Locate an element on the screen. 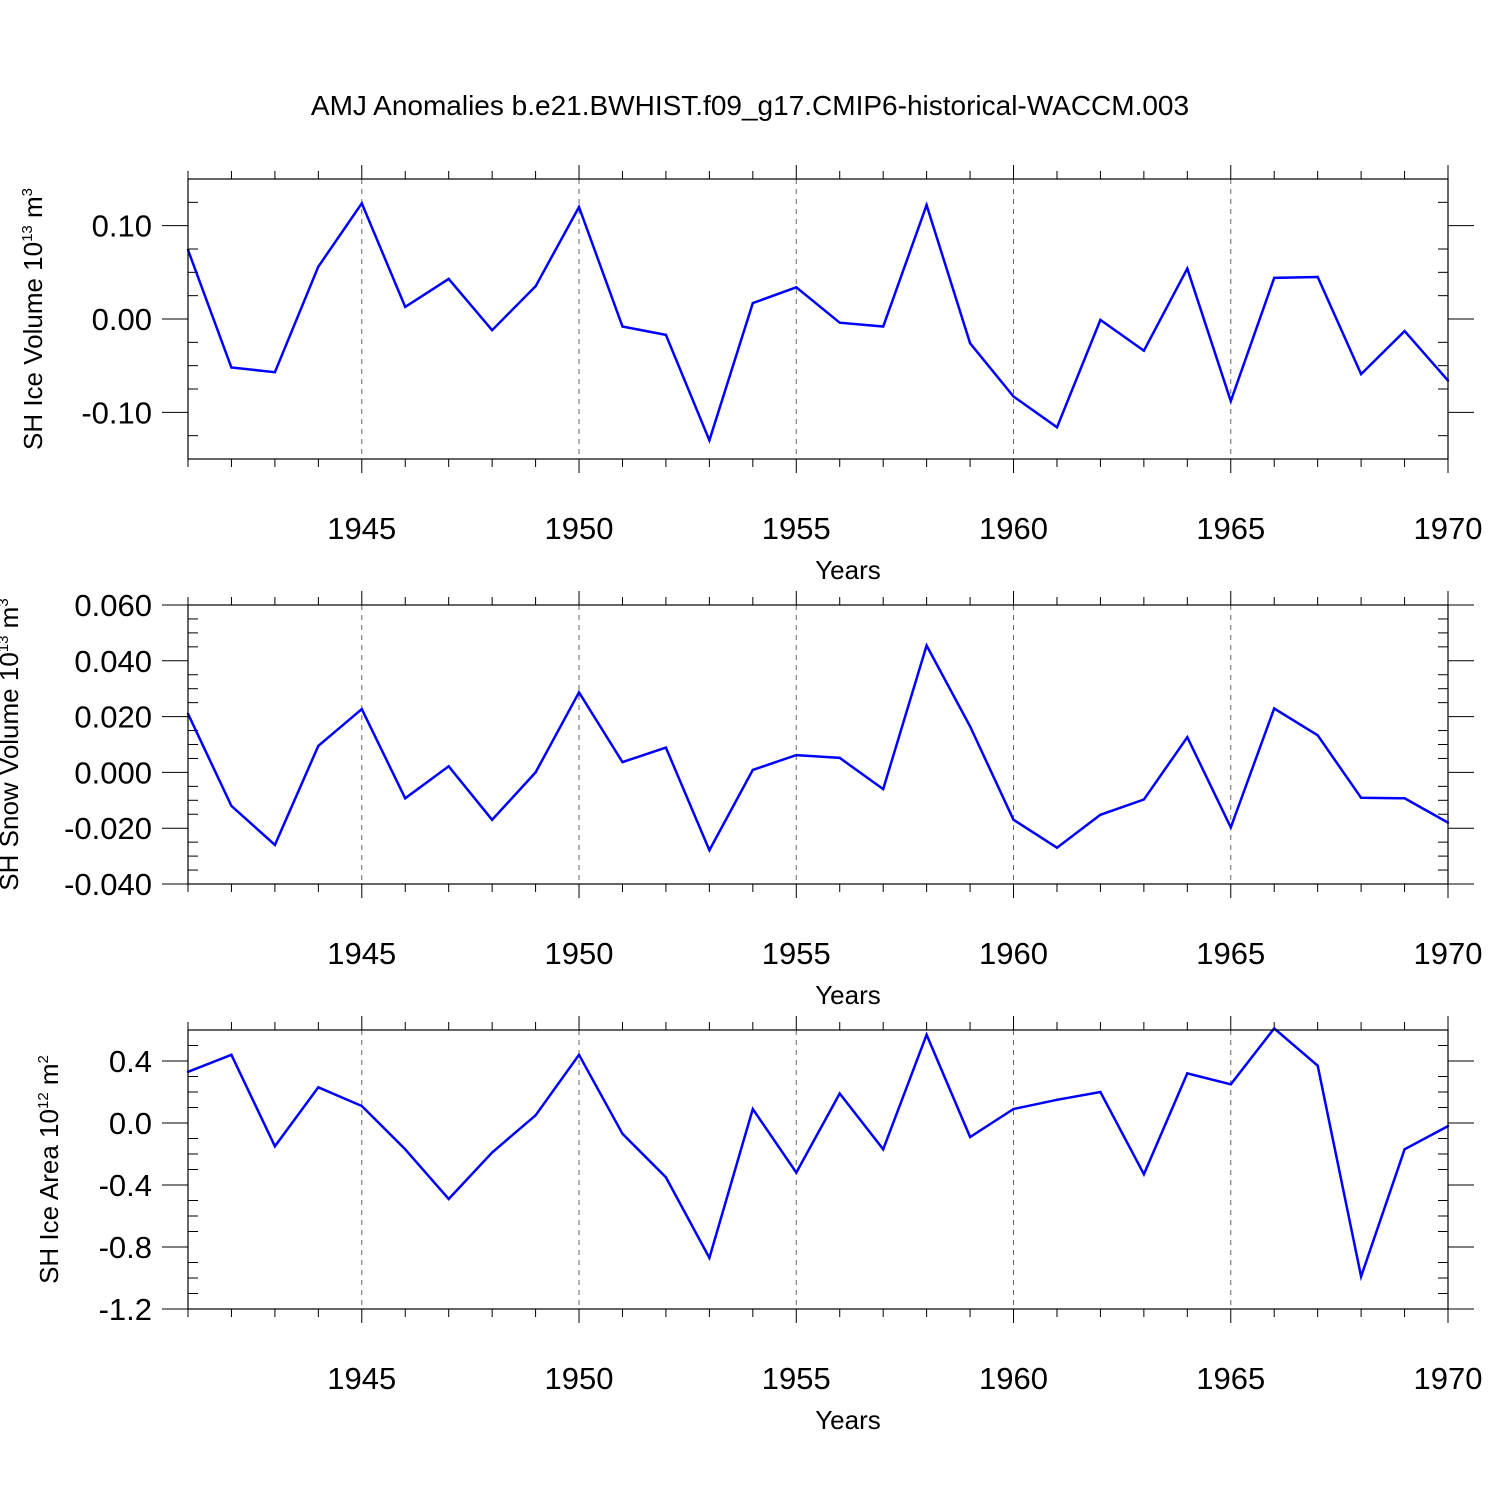  y-tick-label: 0.10 is located at coordinates (122, 226).